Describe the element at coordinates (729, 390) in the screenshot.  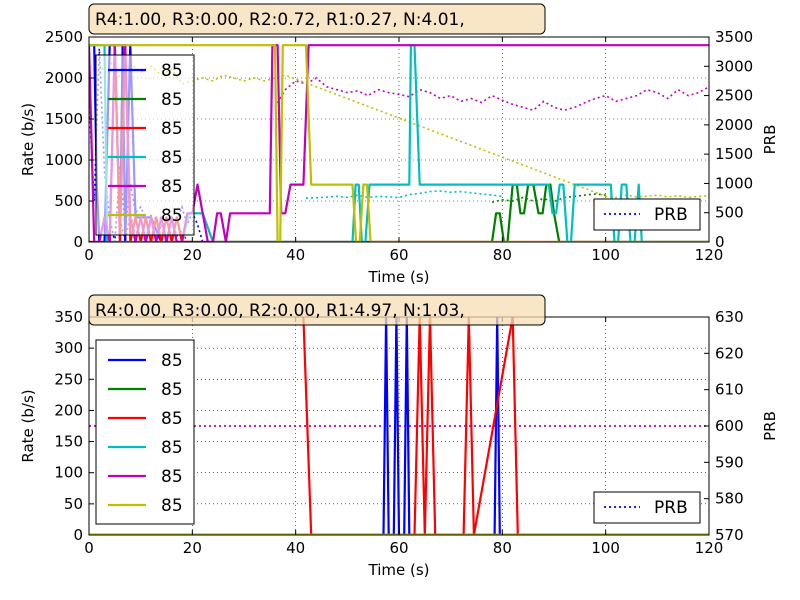
I see `y2-tick-label: 610` at that location.